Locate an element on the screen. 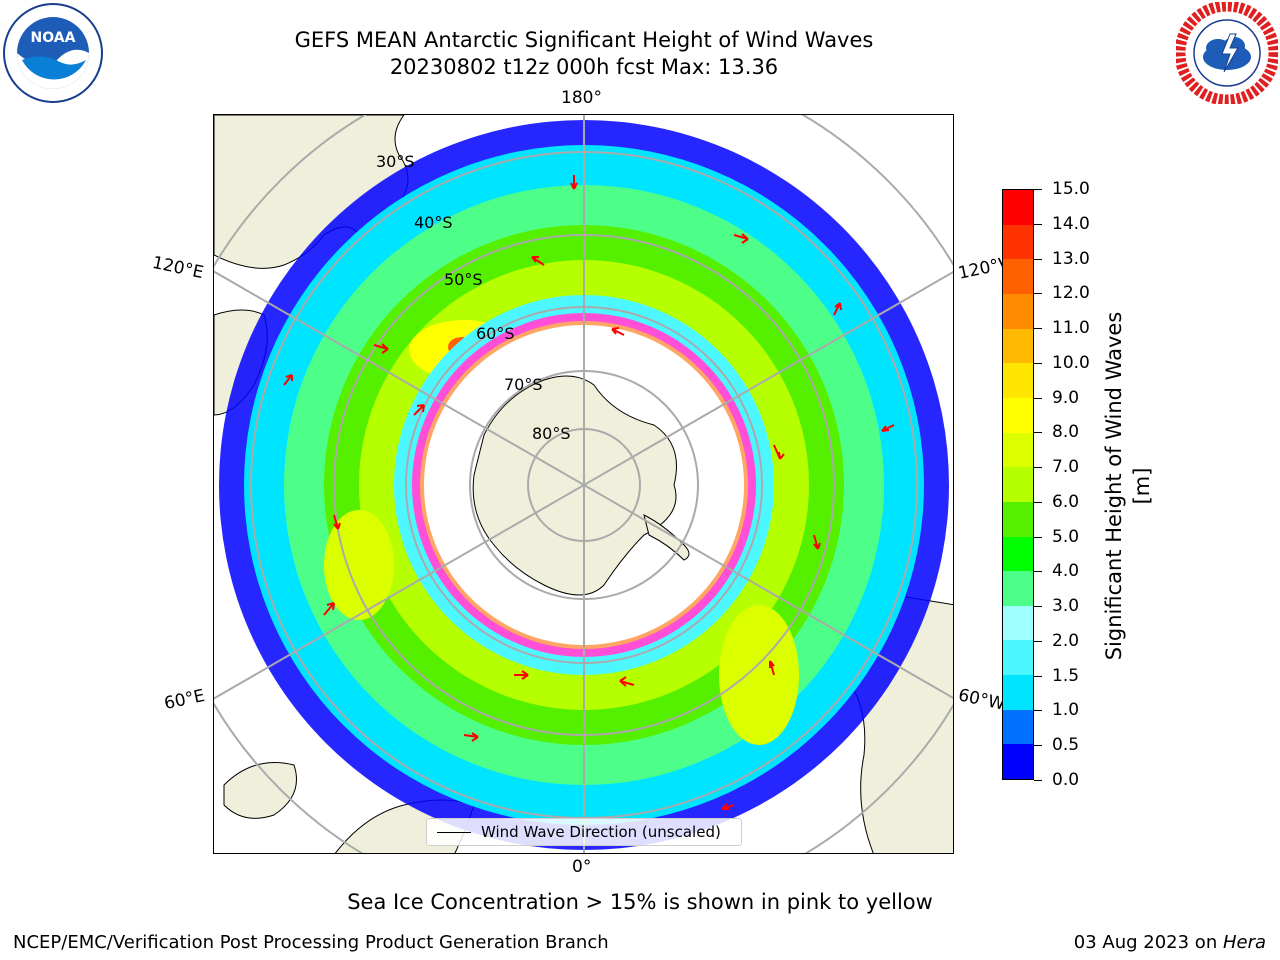 The width and height of the screenshot is (1280, 960). lat-label-70s: 70°S is located at coordinates (523, 384).